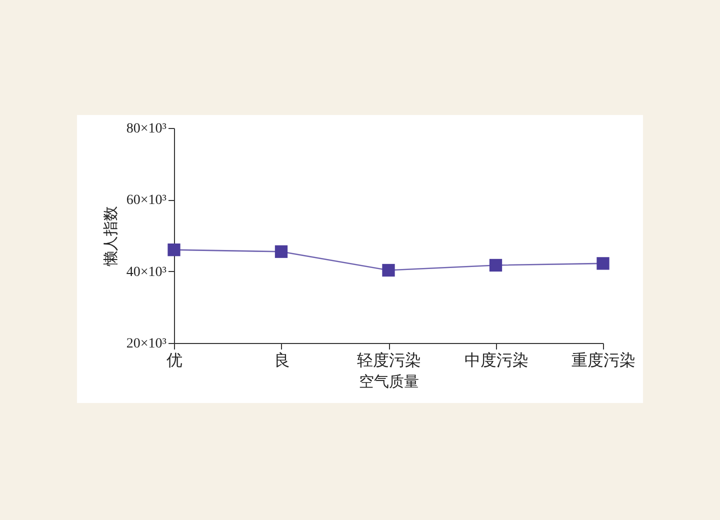 Image resolution: width=720 pixels, height=520 pixels. Describe the element at coordinates (174, 361) in the screenshot. I see `x-tick-label: 优` at that location.